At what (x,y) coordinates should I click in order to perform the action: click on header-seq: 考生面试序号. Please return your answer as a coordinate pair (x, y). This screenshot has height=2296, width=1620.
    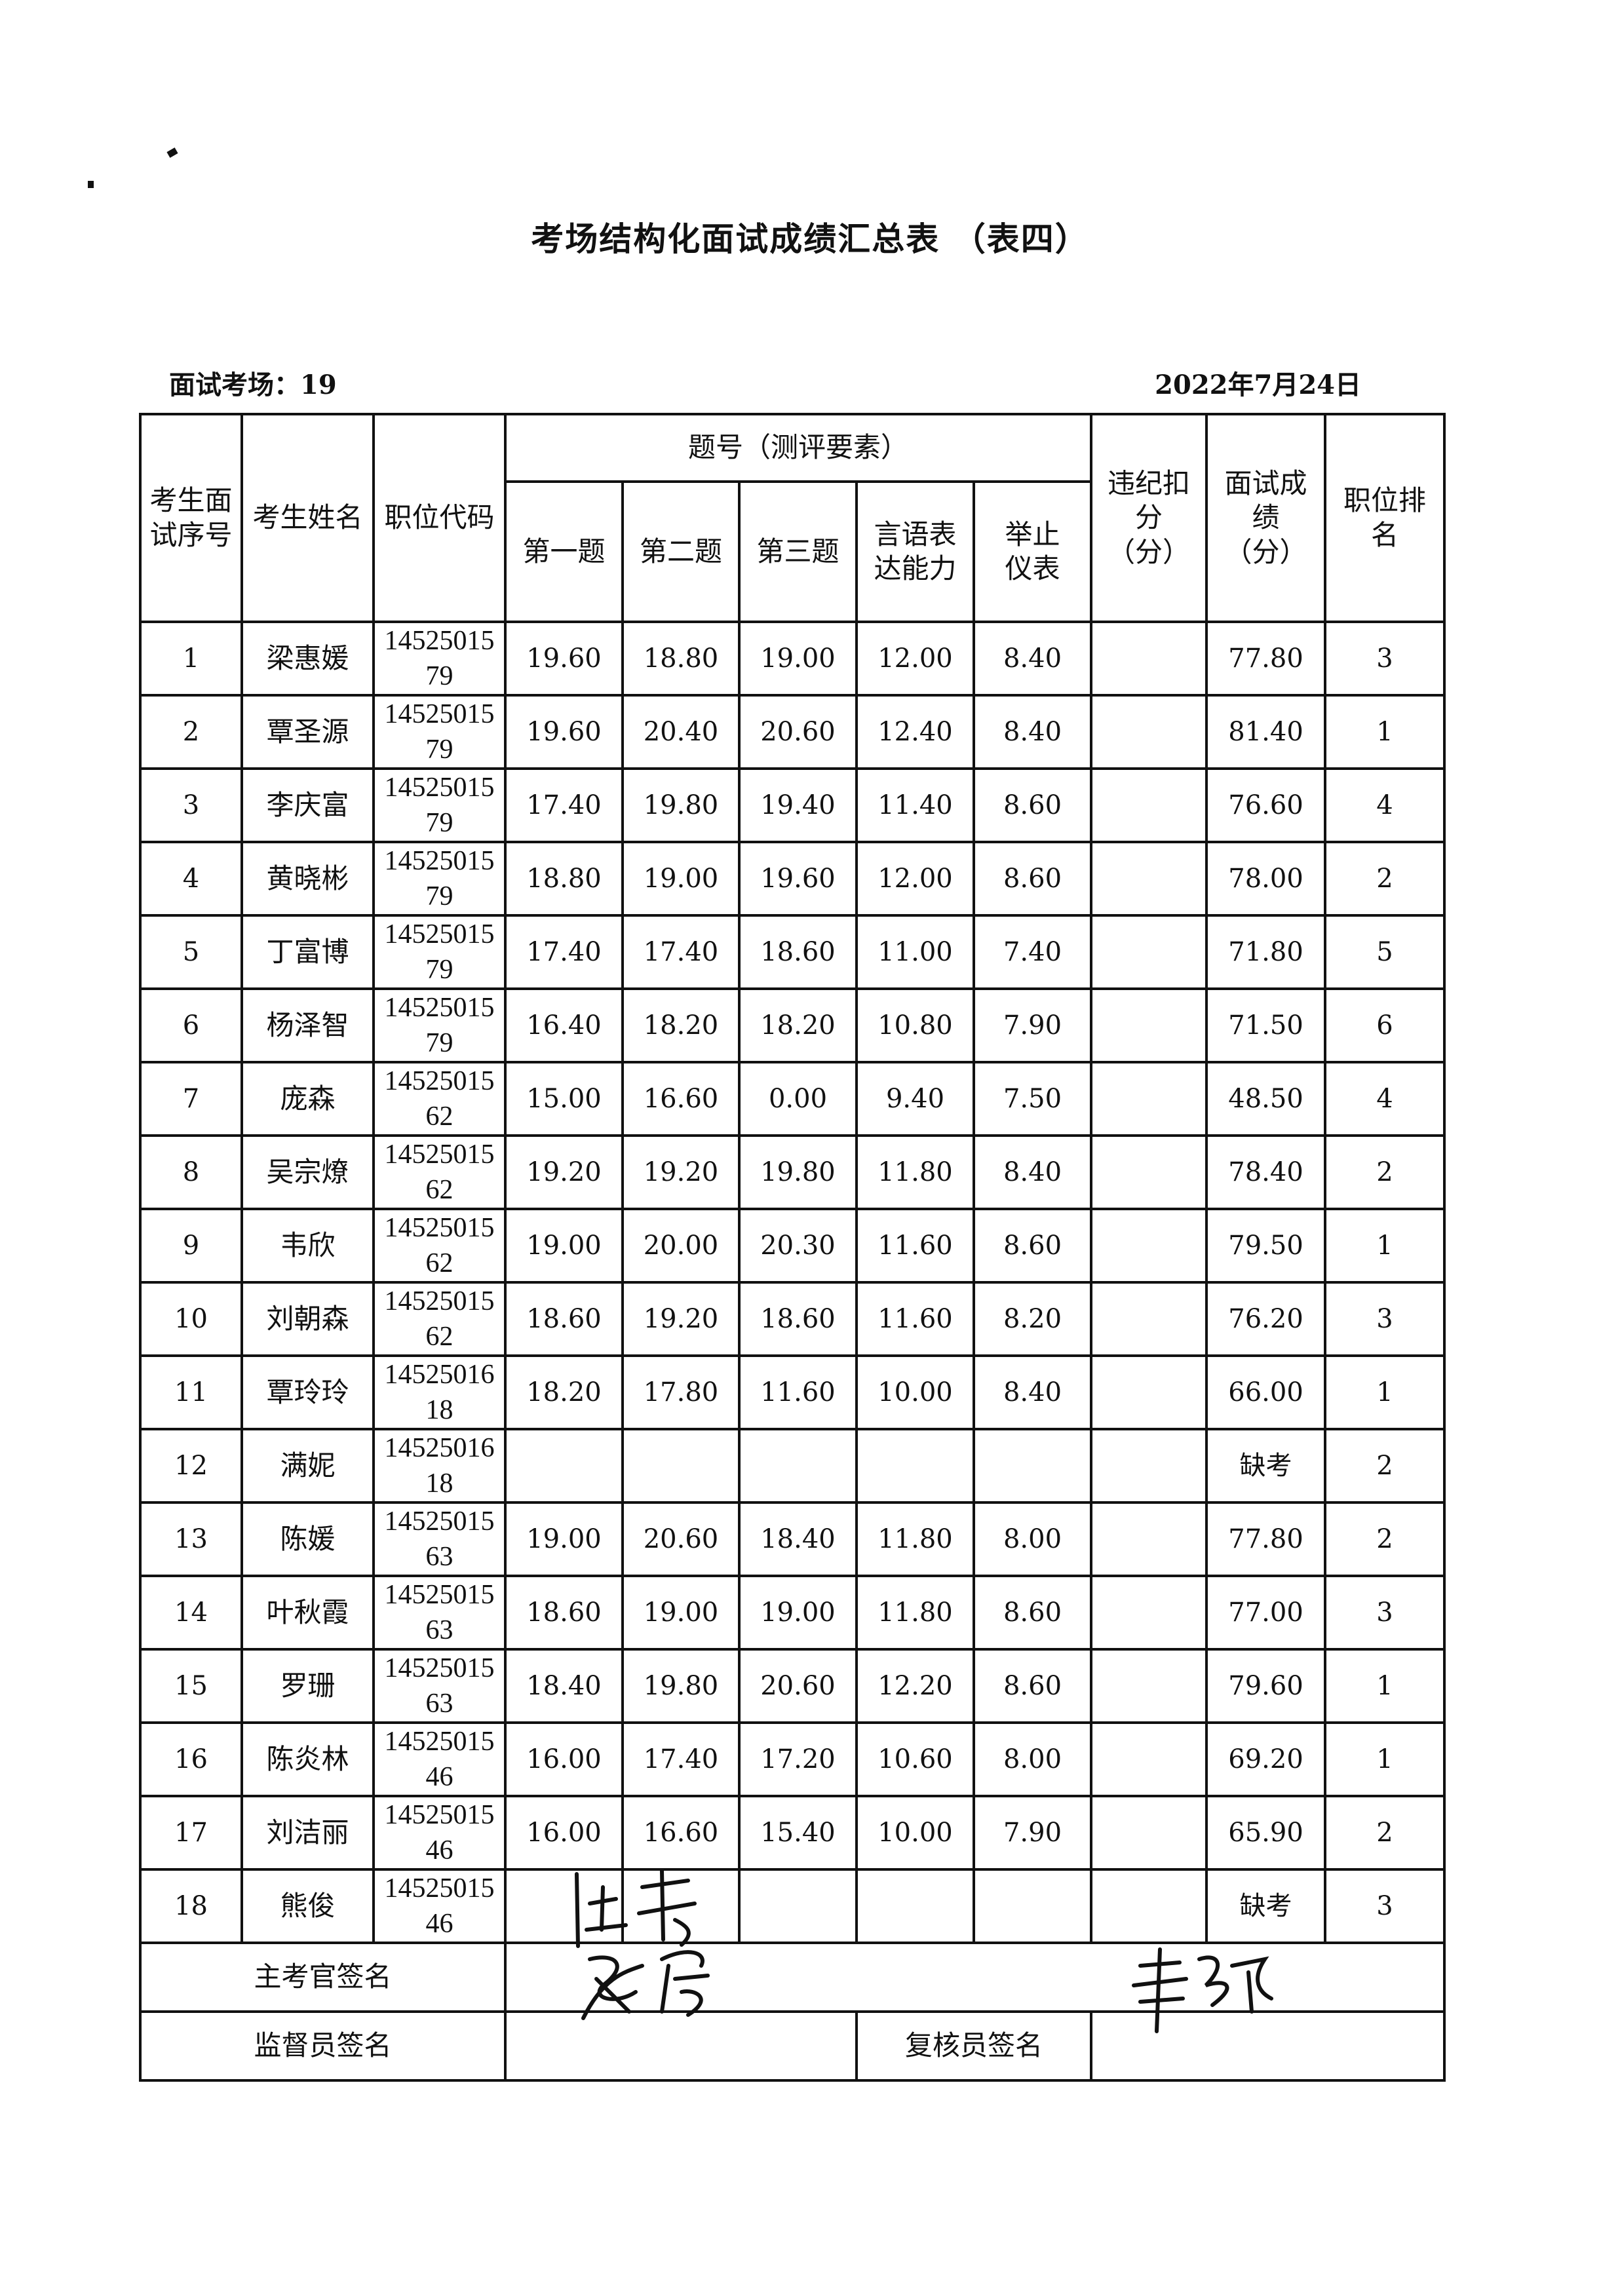
    Looking at the image, I should click on (191, 518).